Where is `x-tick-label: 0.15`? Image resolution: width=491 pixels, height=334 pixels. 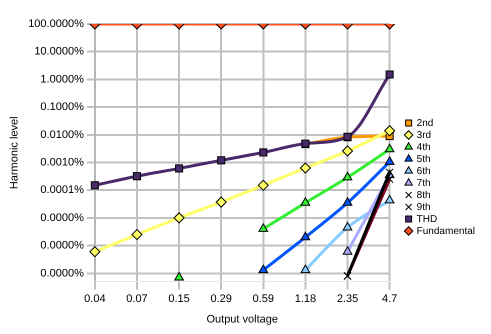
x-tick-label: 0.15 is located at coordinates (179, 299).